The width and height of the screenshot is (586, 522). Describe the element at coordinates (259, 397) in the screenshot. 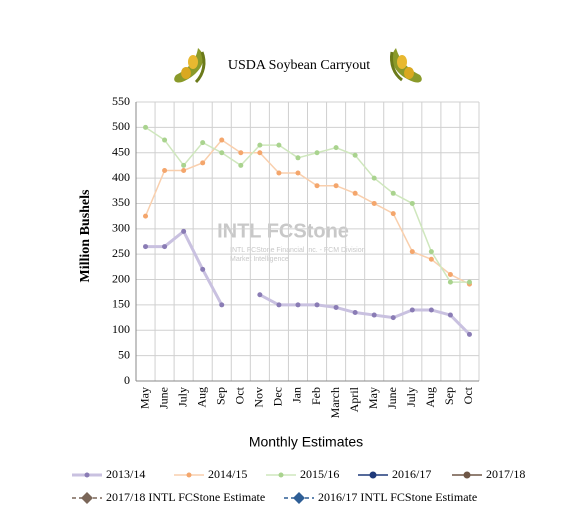

I see `x-tick-label: Nov` at that location.